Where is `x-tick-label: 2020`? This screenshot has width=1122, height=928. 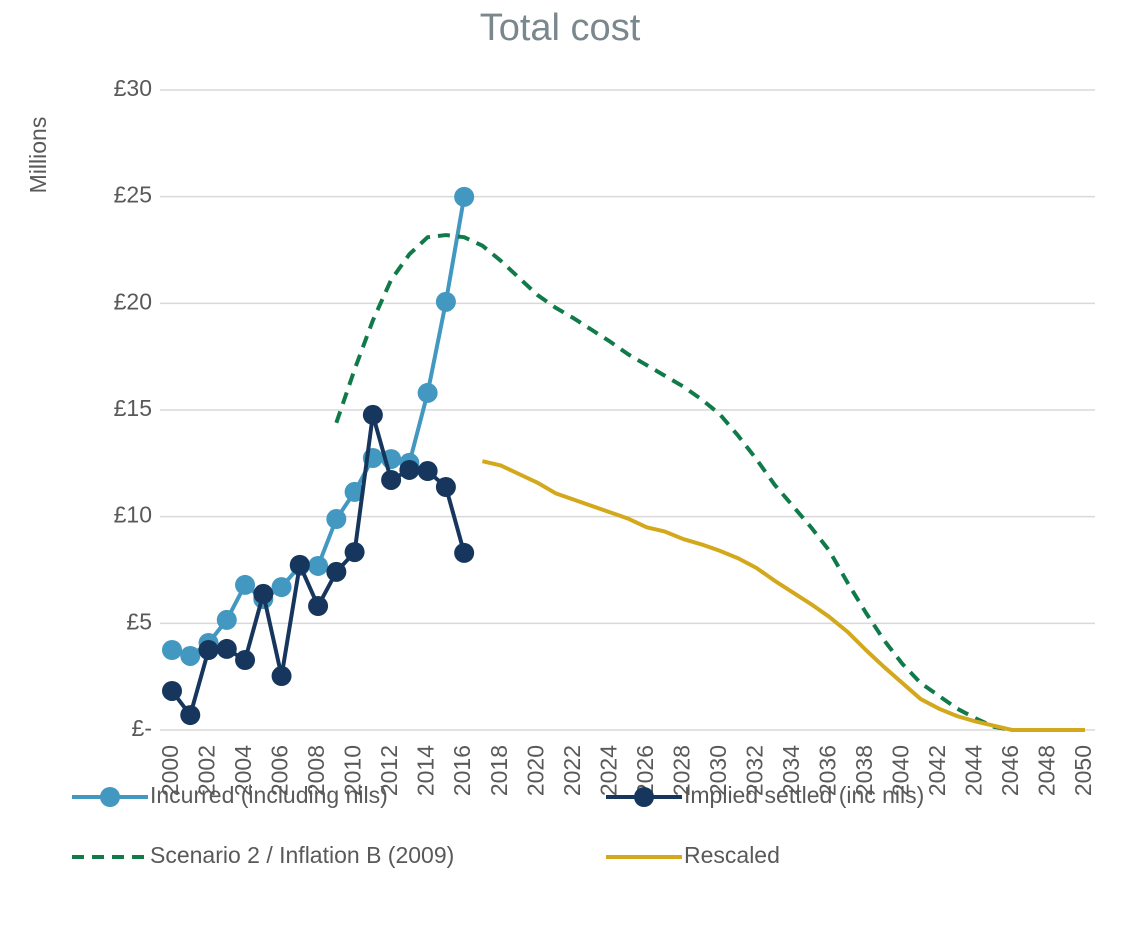 x-tick-label: 2020 is located at coordinates (535, 770).